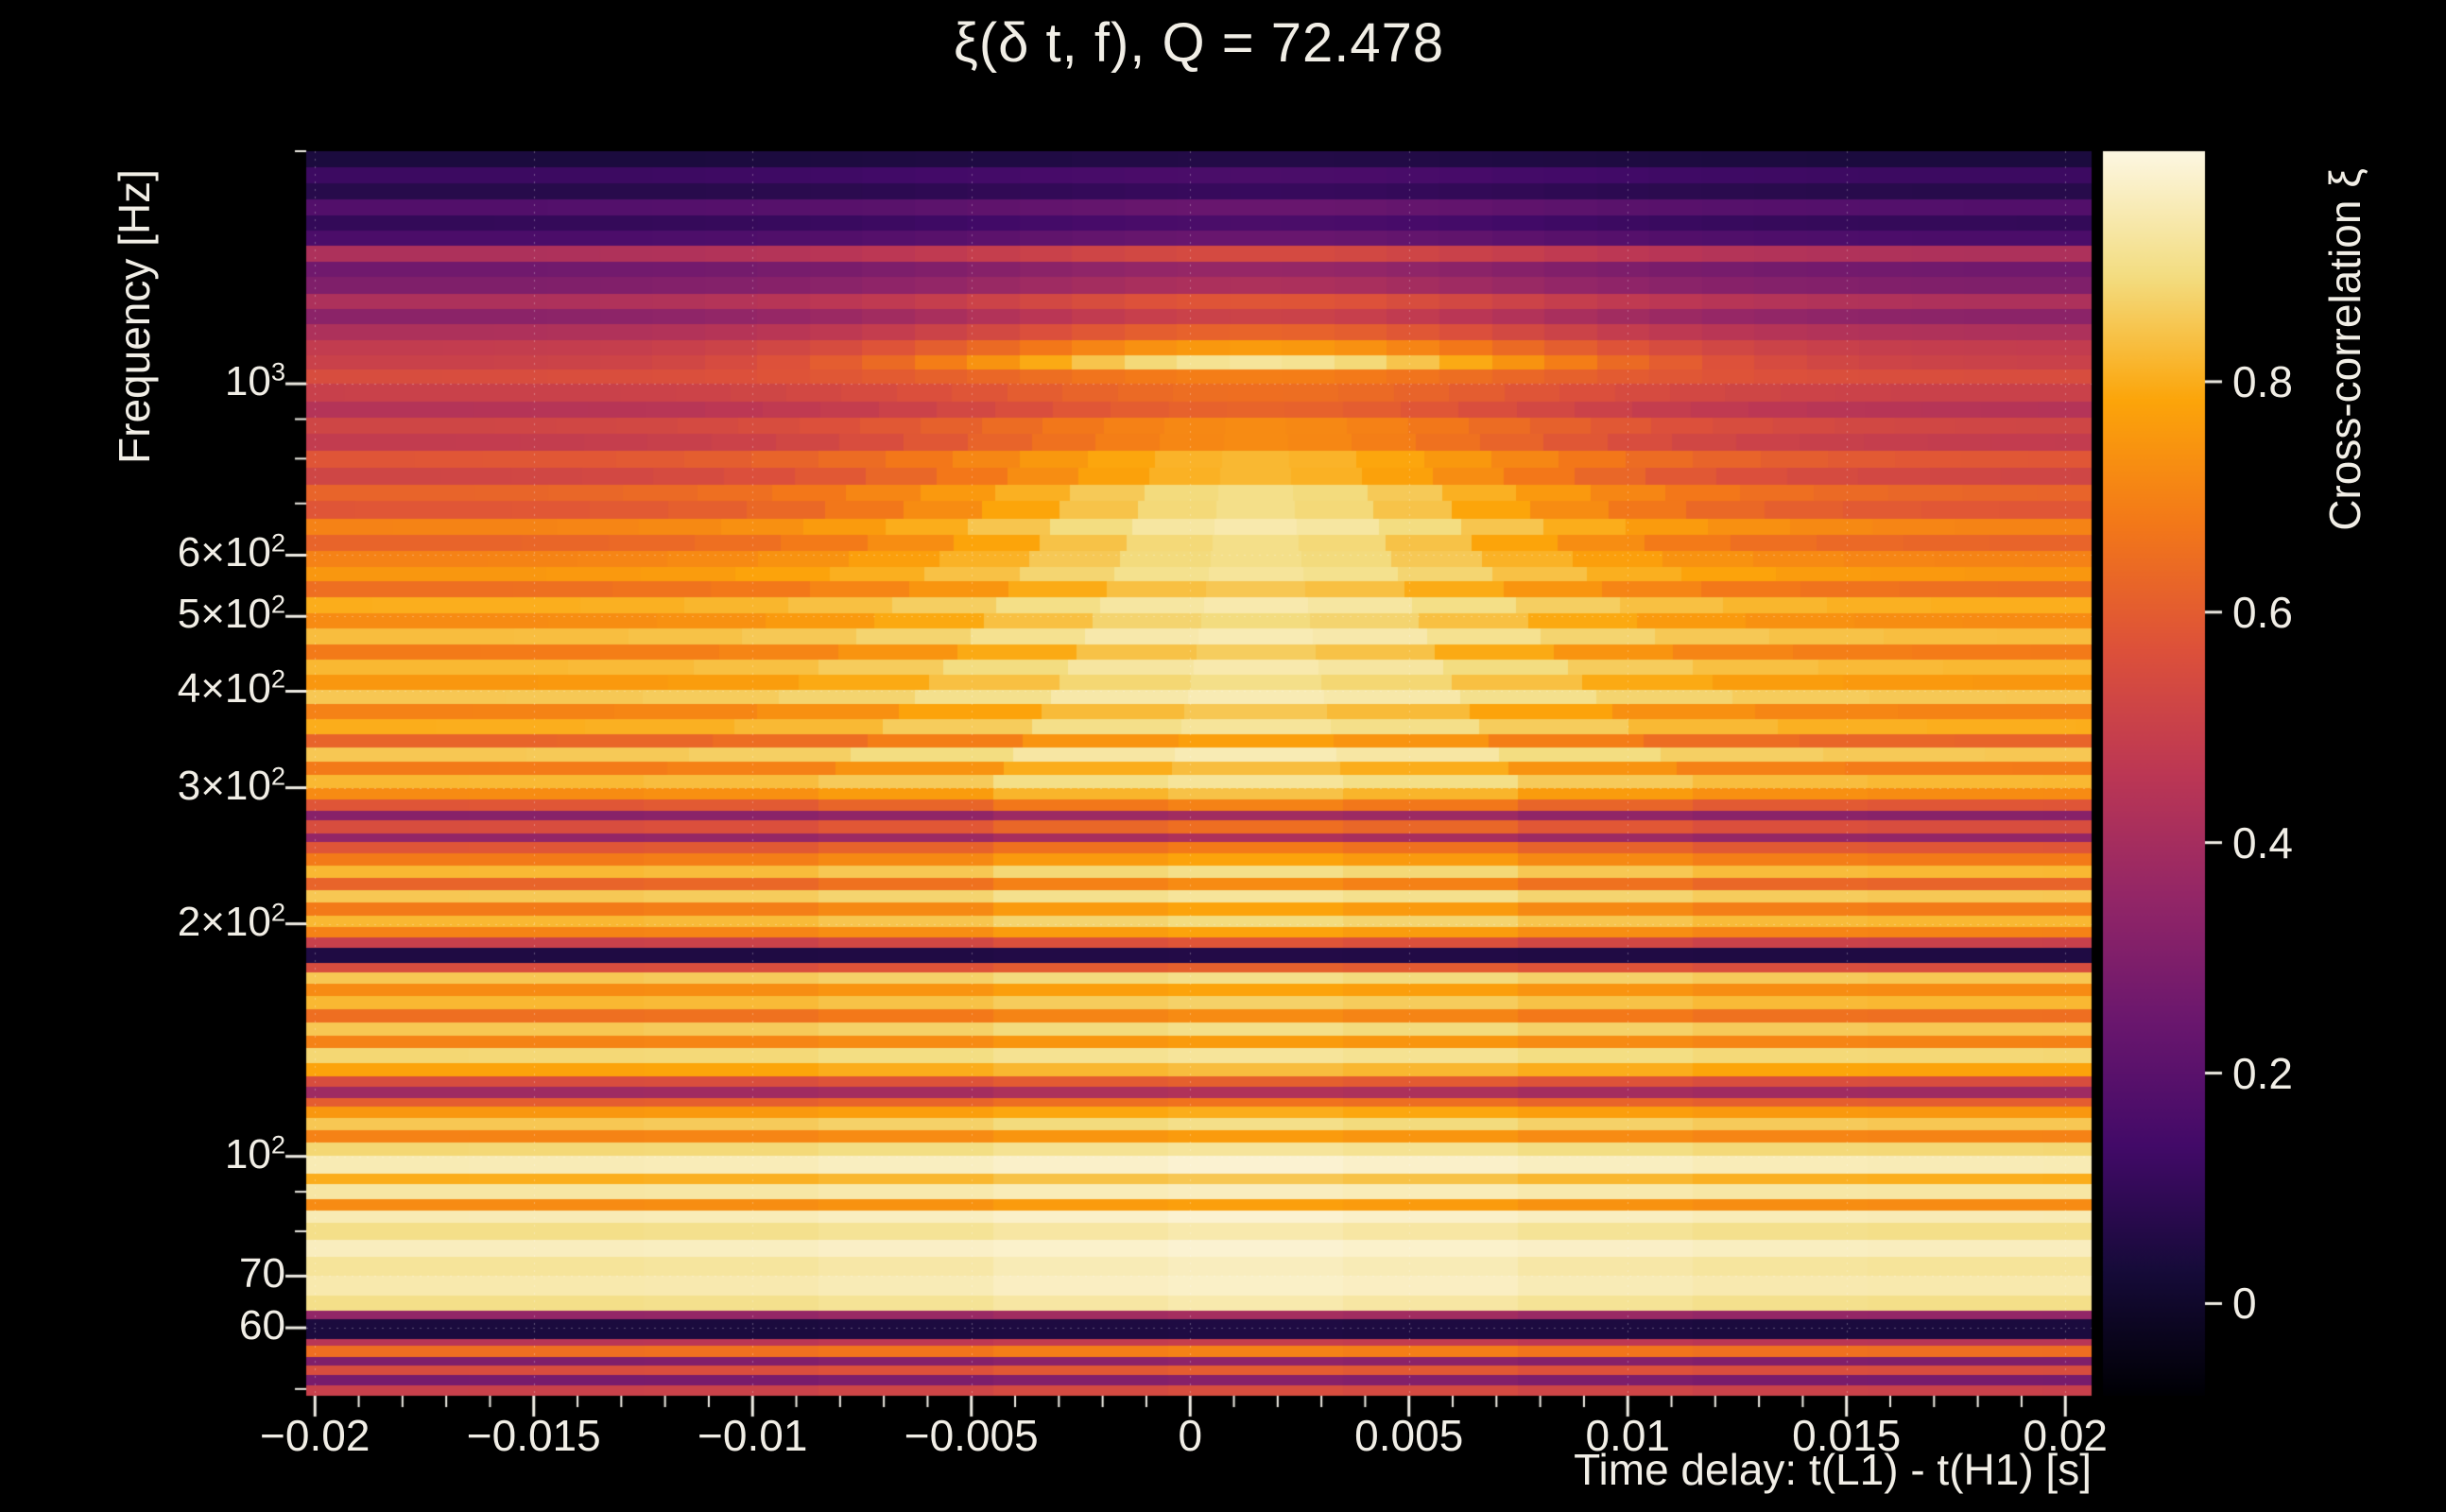  I want to click on colorbar-tick-label: 0, so click(2244, 1304).